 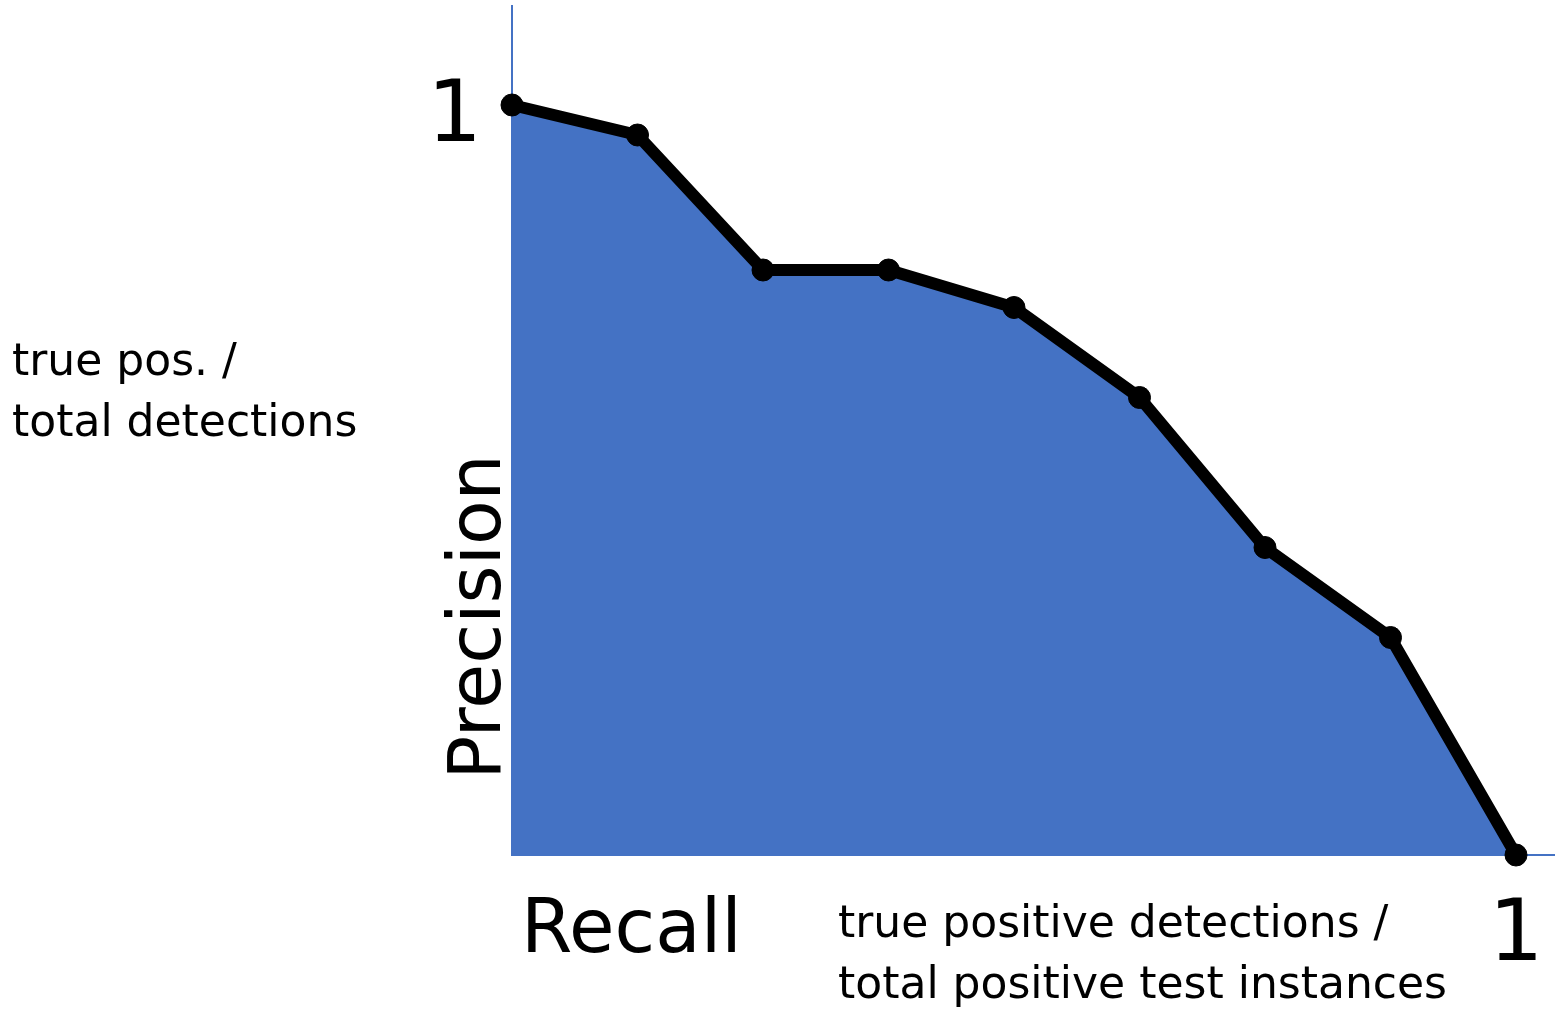 I want to click on text: true pos. / total detections, so click(x=185, y=390).